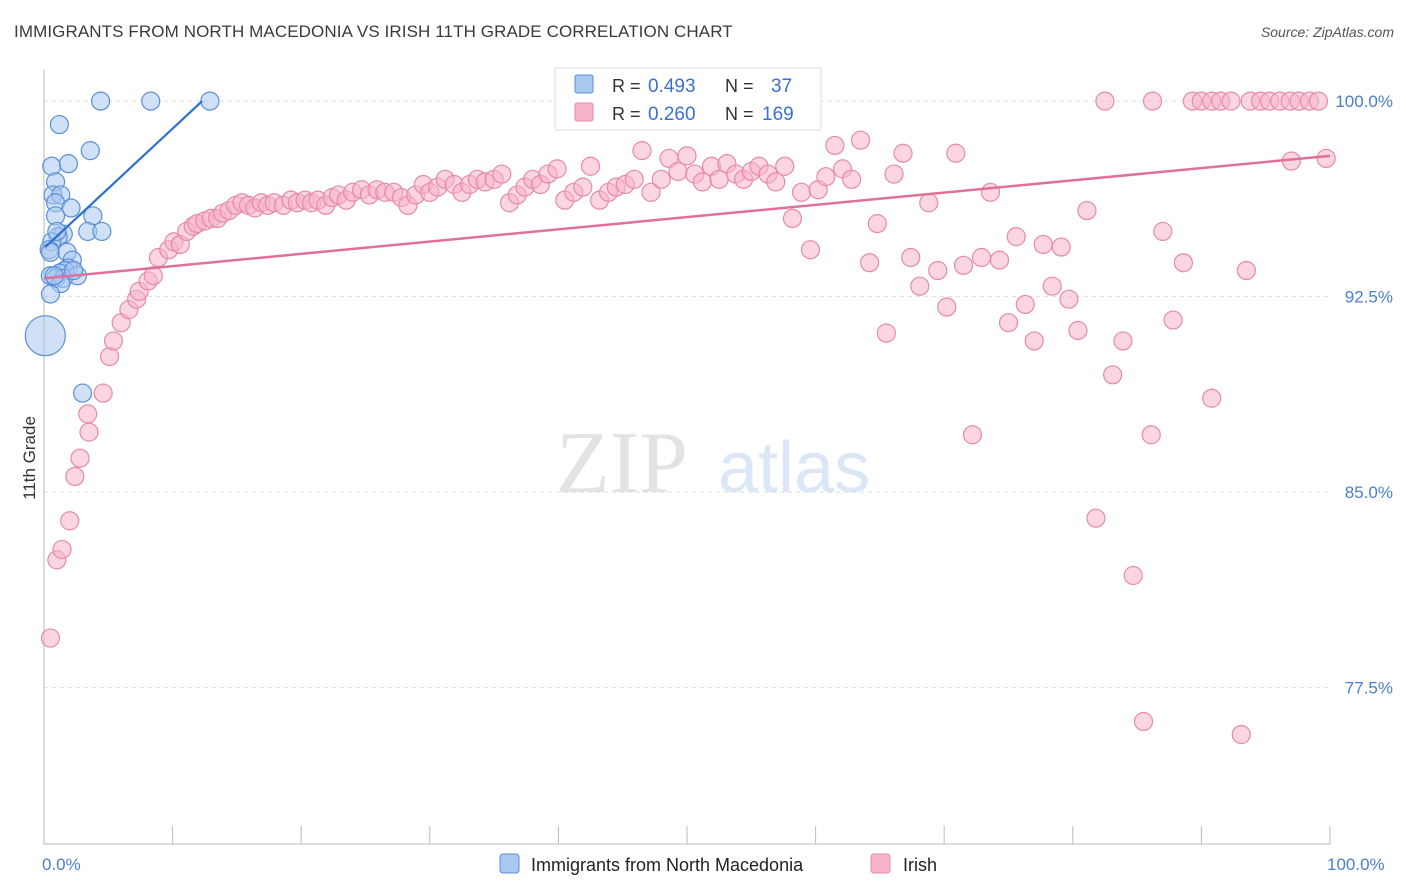 The height and width of the screenshot is (892, 1406). What do you see at coordinates (509, 863) in the screenshot?
I see `legend-macedonia-swatch` at bounding box center [509, 863].